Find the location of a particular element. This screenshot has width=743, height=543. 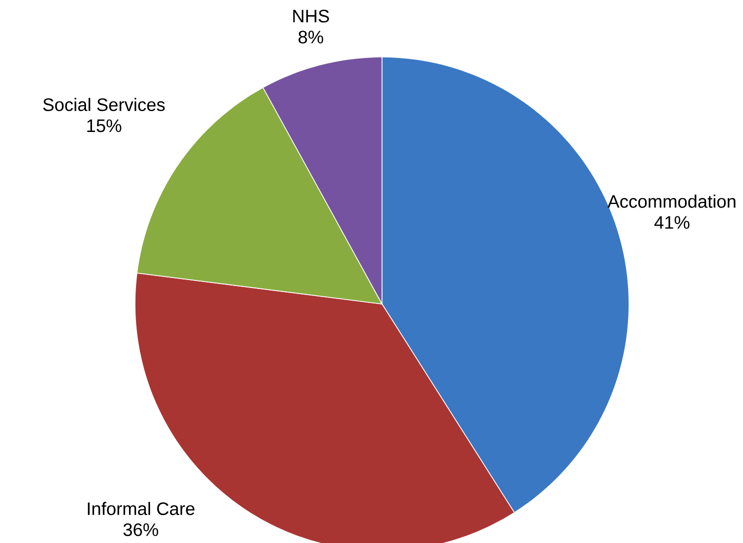

slice-label: Accommodation is located at coordinates (672, 201).